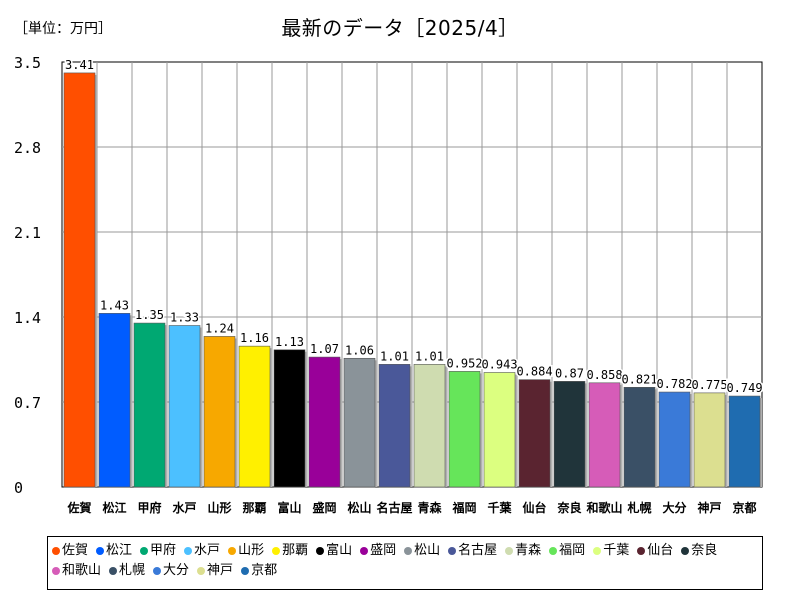 Image resolution: width=800 pixels, height=600 pixels. What do you see at coordinates (569, 373) in the screenshot?
I see `bar-value-label: 0.87` at bounding box center [569, 373].